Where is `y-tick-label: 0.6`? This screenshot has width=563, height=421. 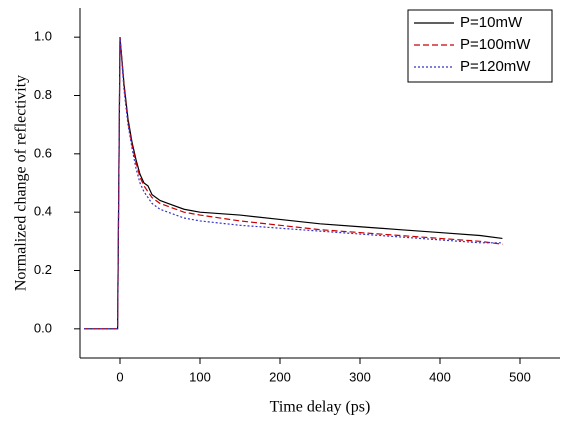 y-tick-label: 0.6 is located at coordinates (43, 152).